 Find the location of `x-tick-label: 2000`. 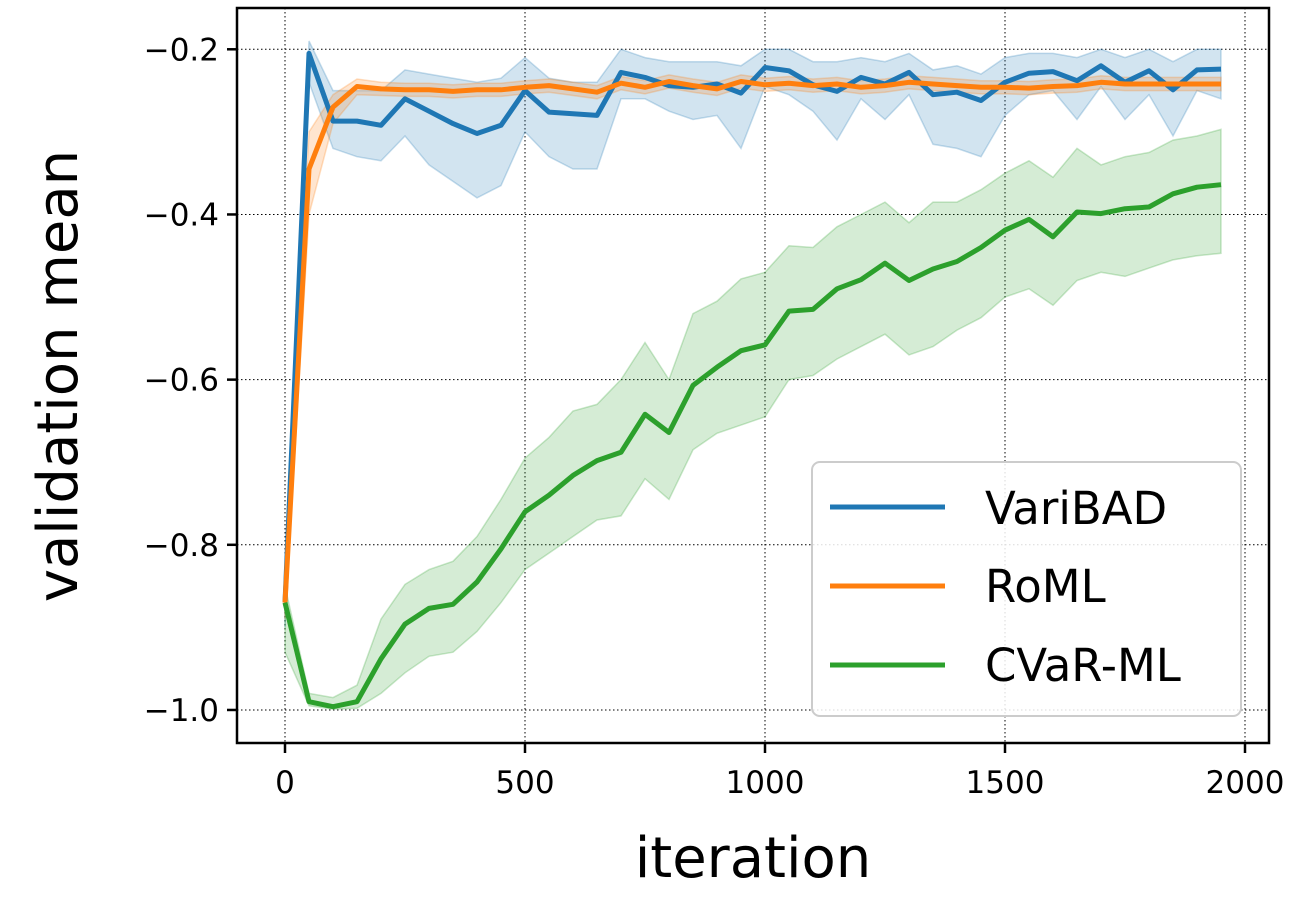

x-tick-label: 2000 is located at coordinates (1245, 783).